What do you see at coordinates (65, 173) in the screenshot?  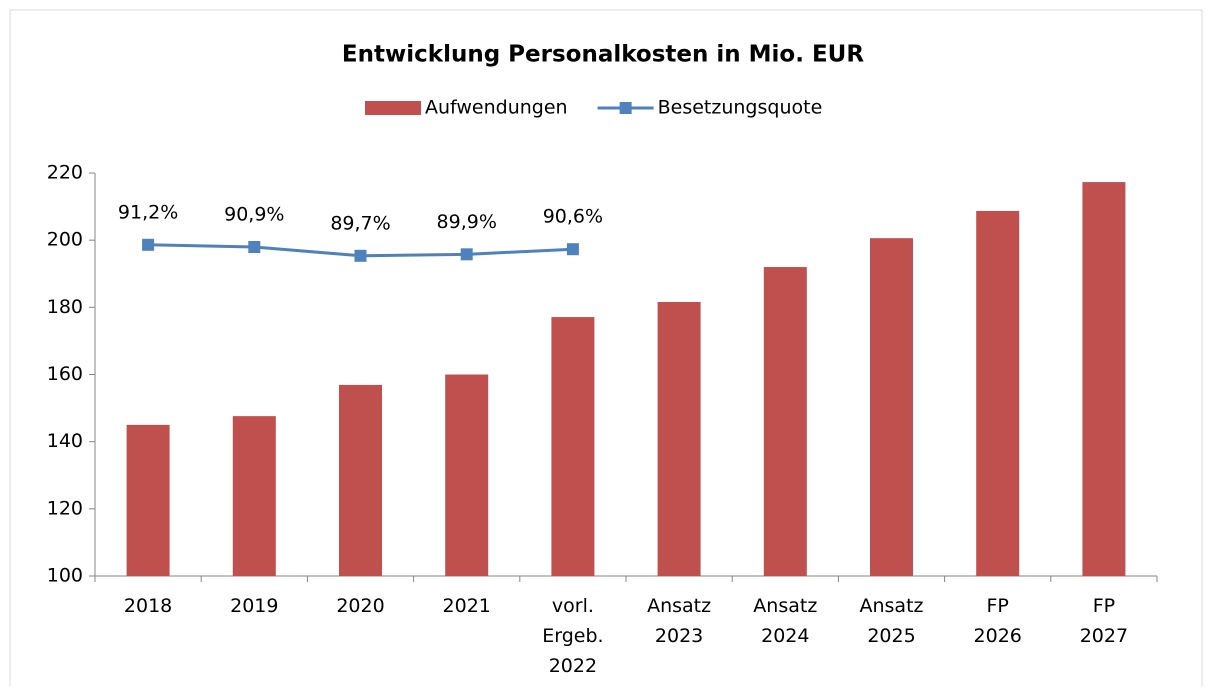 I see `y-tick-label: 220` at bounding box center [65, 173].